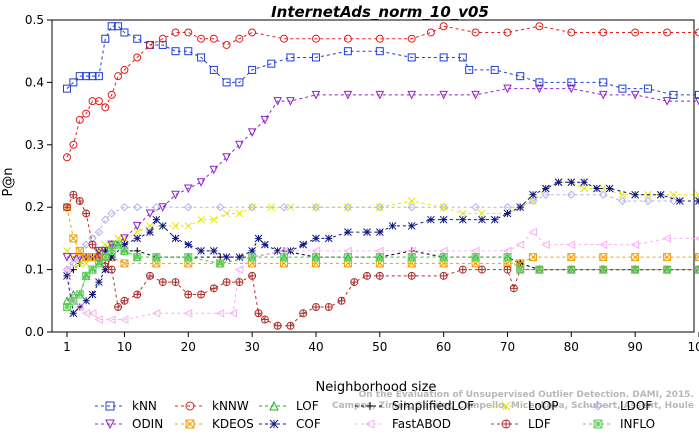 The image size is (699, 434). Describe the element at coordinates (126, 406) in the screenshot. I see `legend-item-knn: kNN` at that location.